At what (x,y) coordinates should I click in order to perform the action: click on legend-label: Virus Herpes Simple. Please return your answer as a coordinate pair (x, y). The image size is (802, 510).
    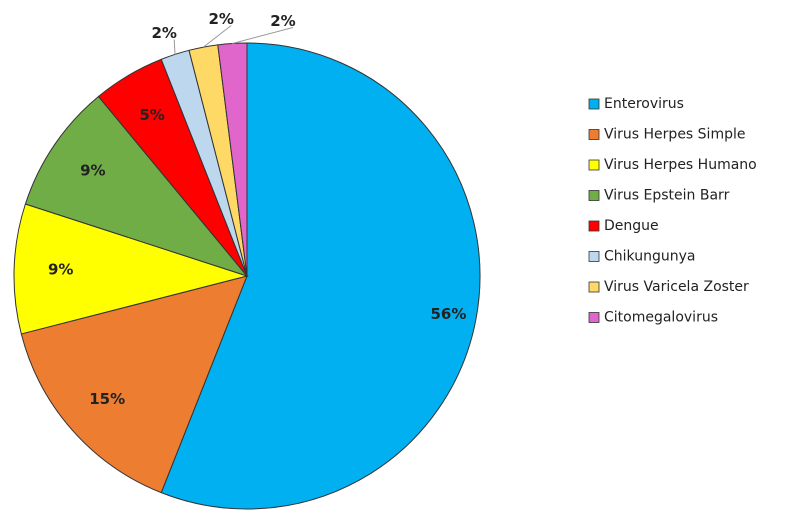
    Looking at the image, I should click on (674, 135).